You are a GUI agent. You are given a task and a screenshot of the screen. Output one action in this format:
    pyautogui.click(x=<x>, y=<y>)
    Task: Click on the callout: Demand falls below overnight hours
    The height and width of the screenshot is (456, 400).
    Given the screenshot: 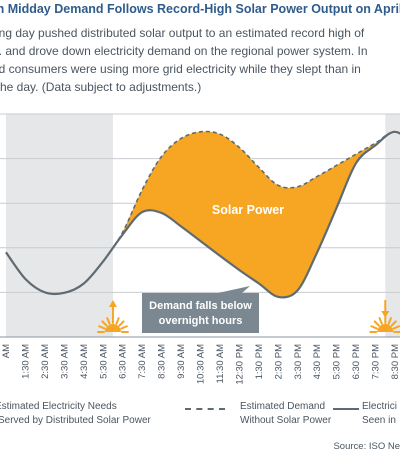 What is the action you would take?
    pyautogui.click(x=200, y=309)
    